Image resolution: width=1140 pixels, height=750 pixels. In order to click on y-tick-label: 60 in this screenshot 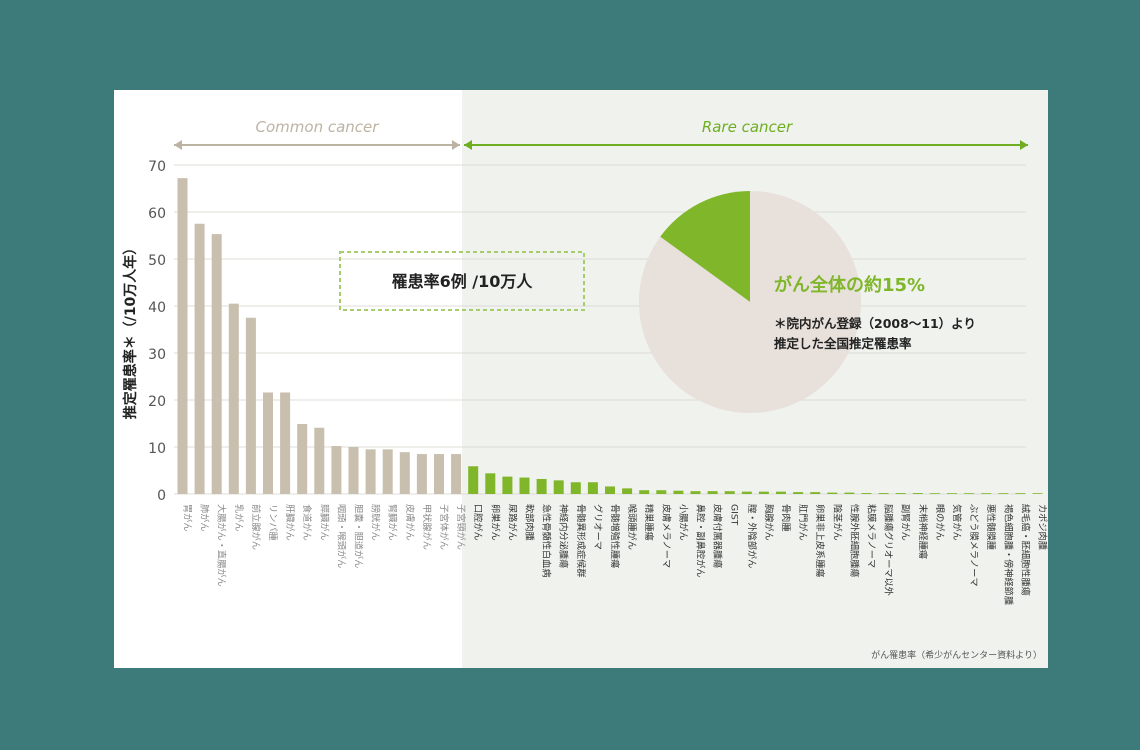, I will do `click(157, 214)`.